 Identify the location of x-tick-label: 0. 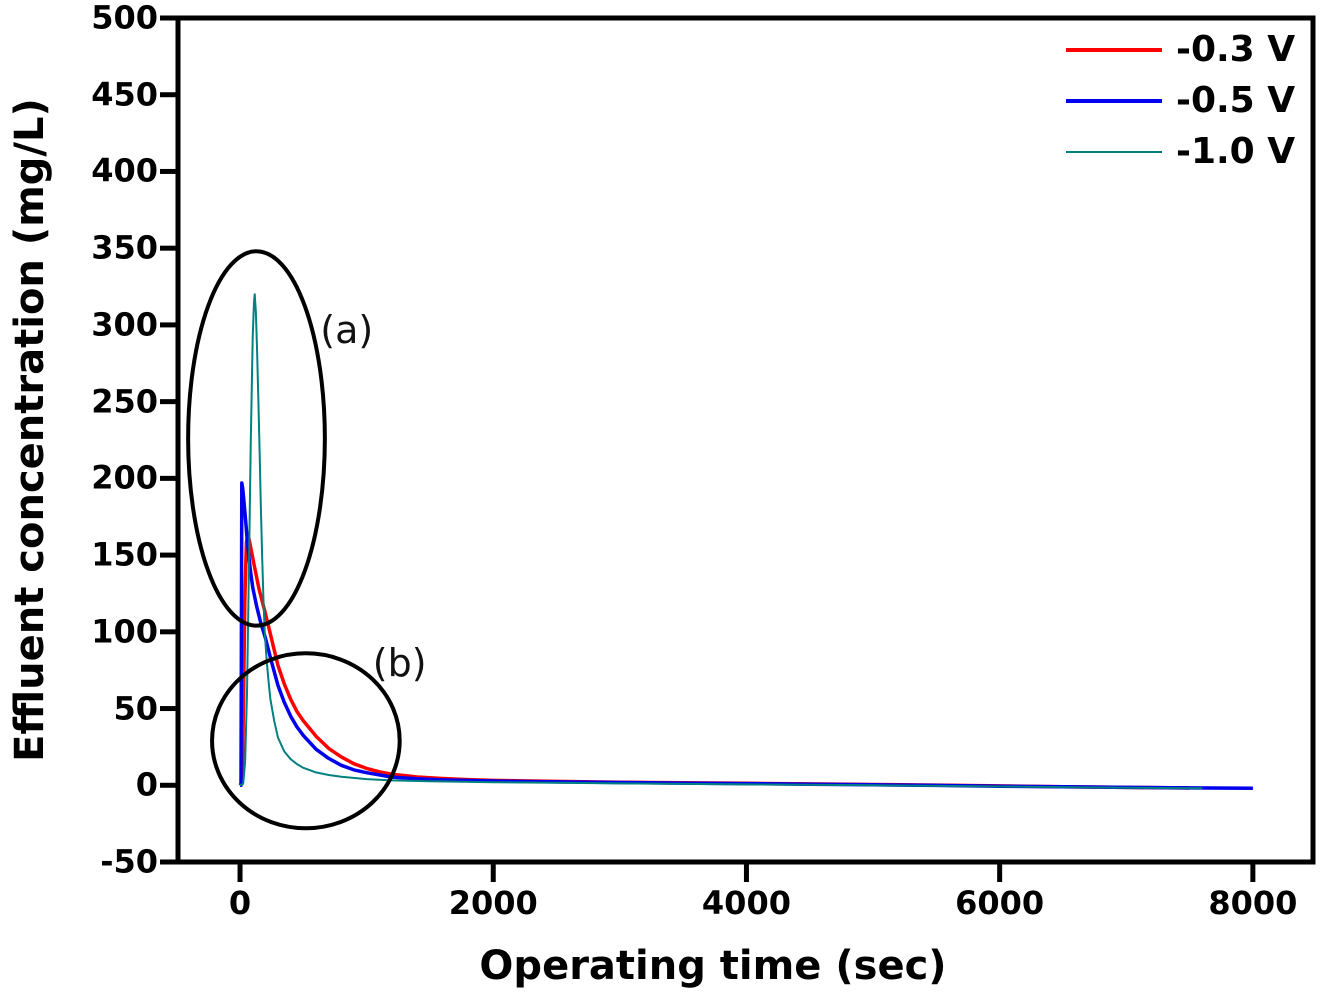
(240, 903).